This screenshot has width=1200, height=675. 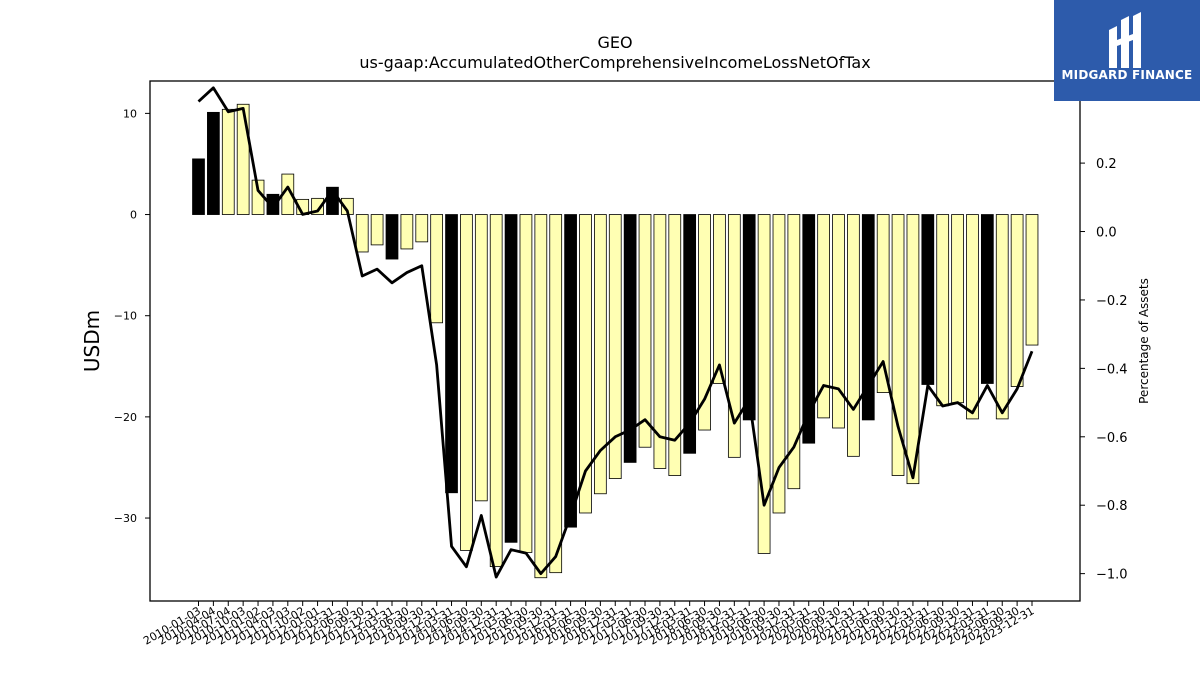 What do you see at coordinates (125, 316) in the screenshot?
I see `left-tick-label: −10` at bounding box center [125, 316].